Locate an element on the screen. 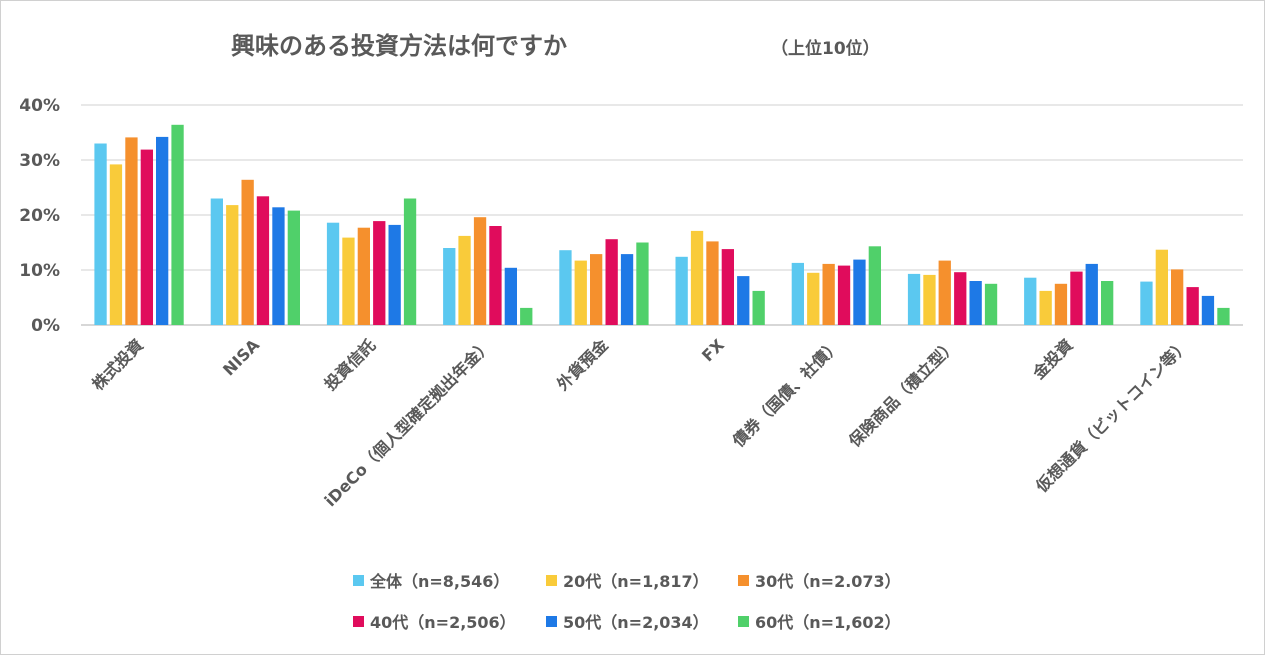  legend-label: 50代（n=2,034） is located at coordinates (636, 622).